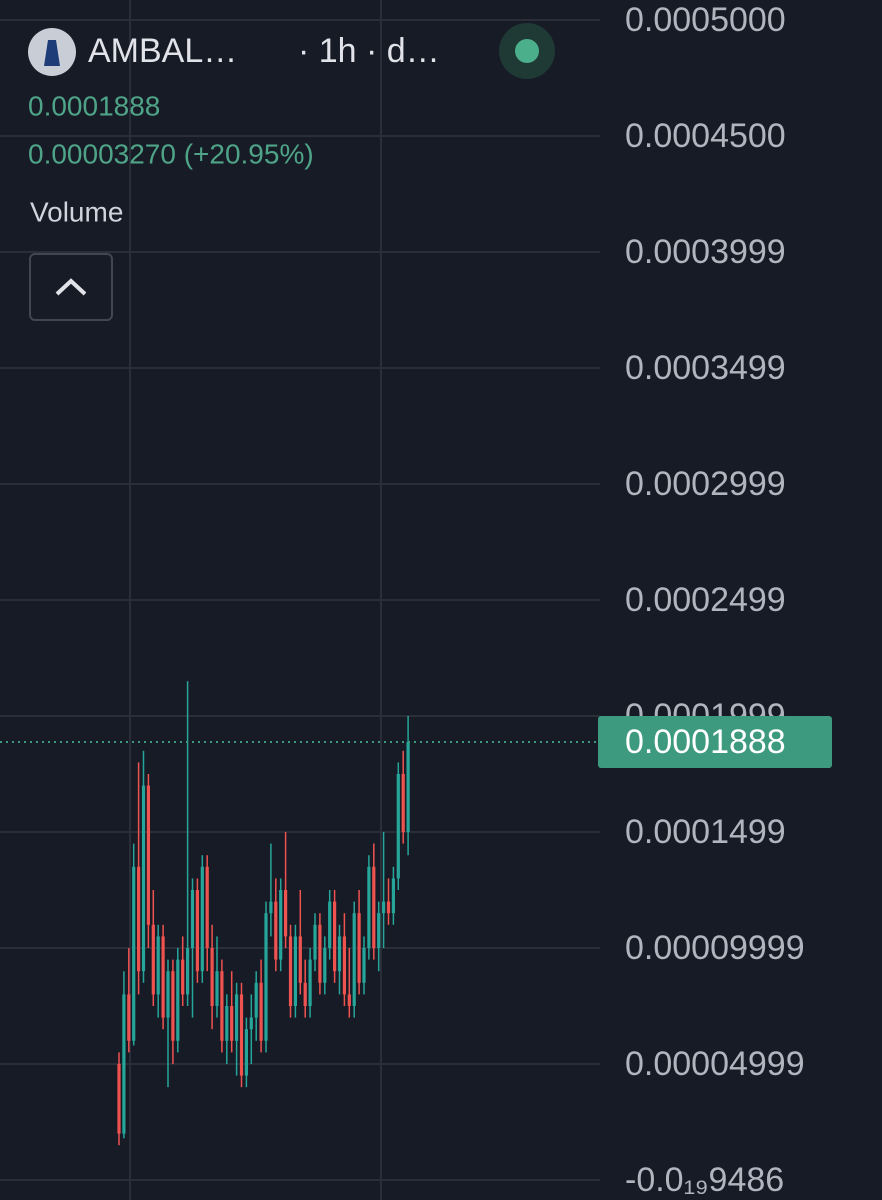  I want to click on y-tick-label: 0.00004999, so click(715, 1064).